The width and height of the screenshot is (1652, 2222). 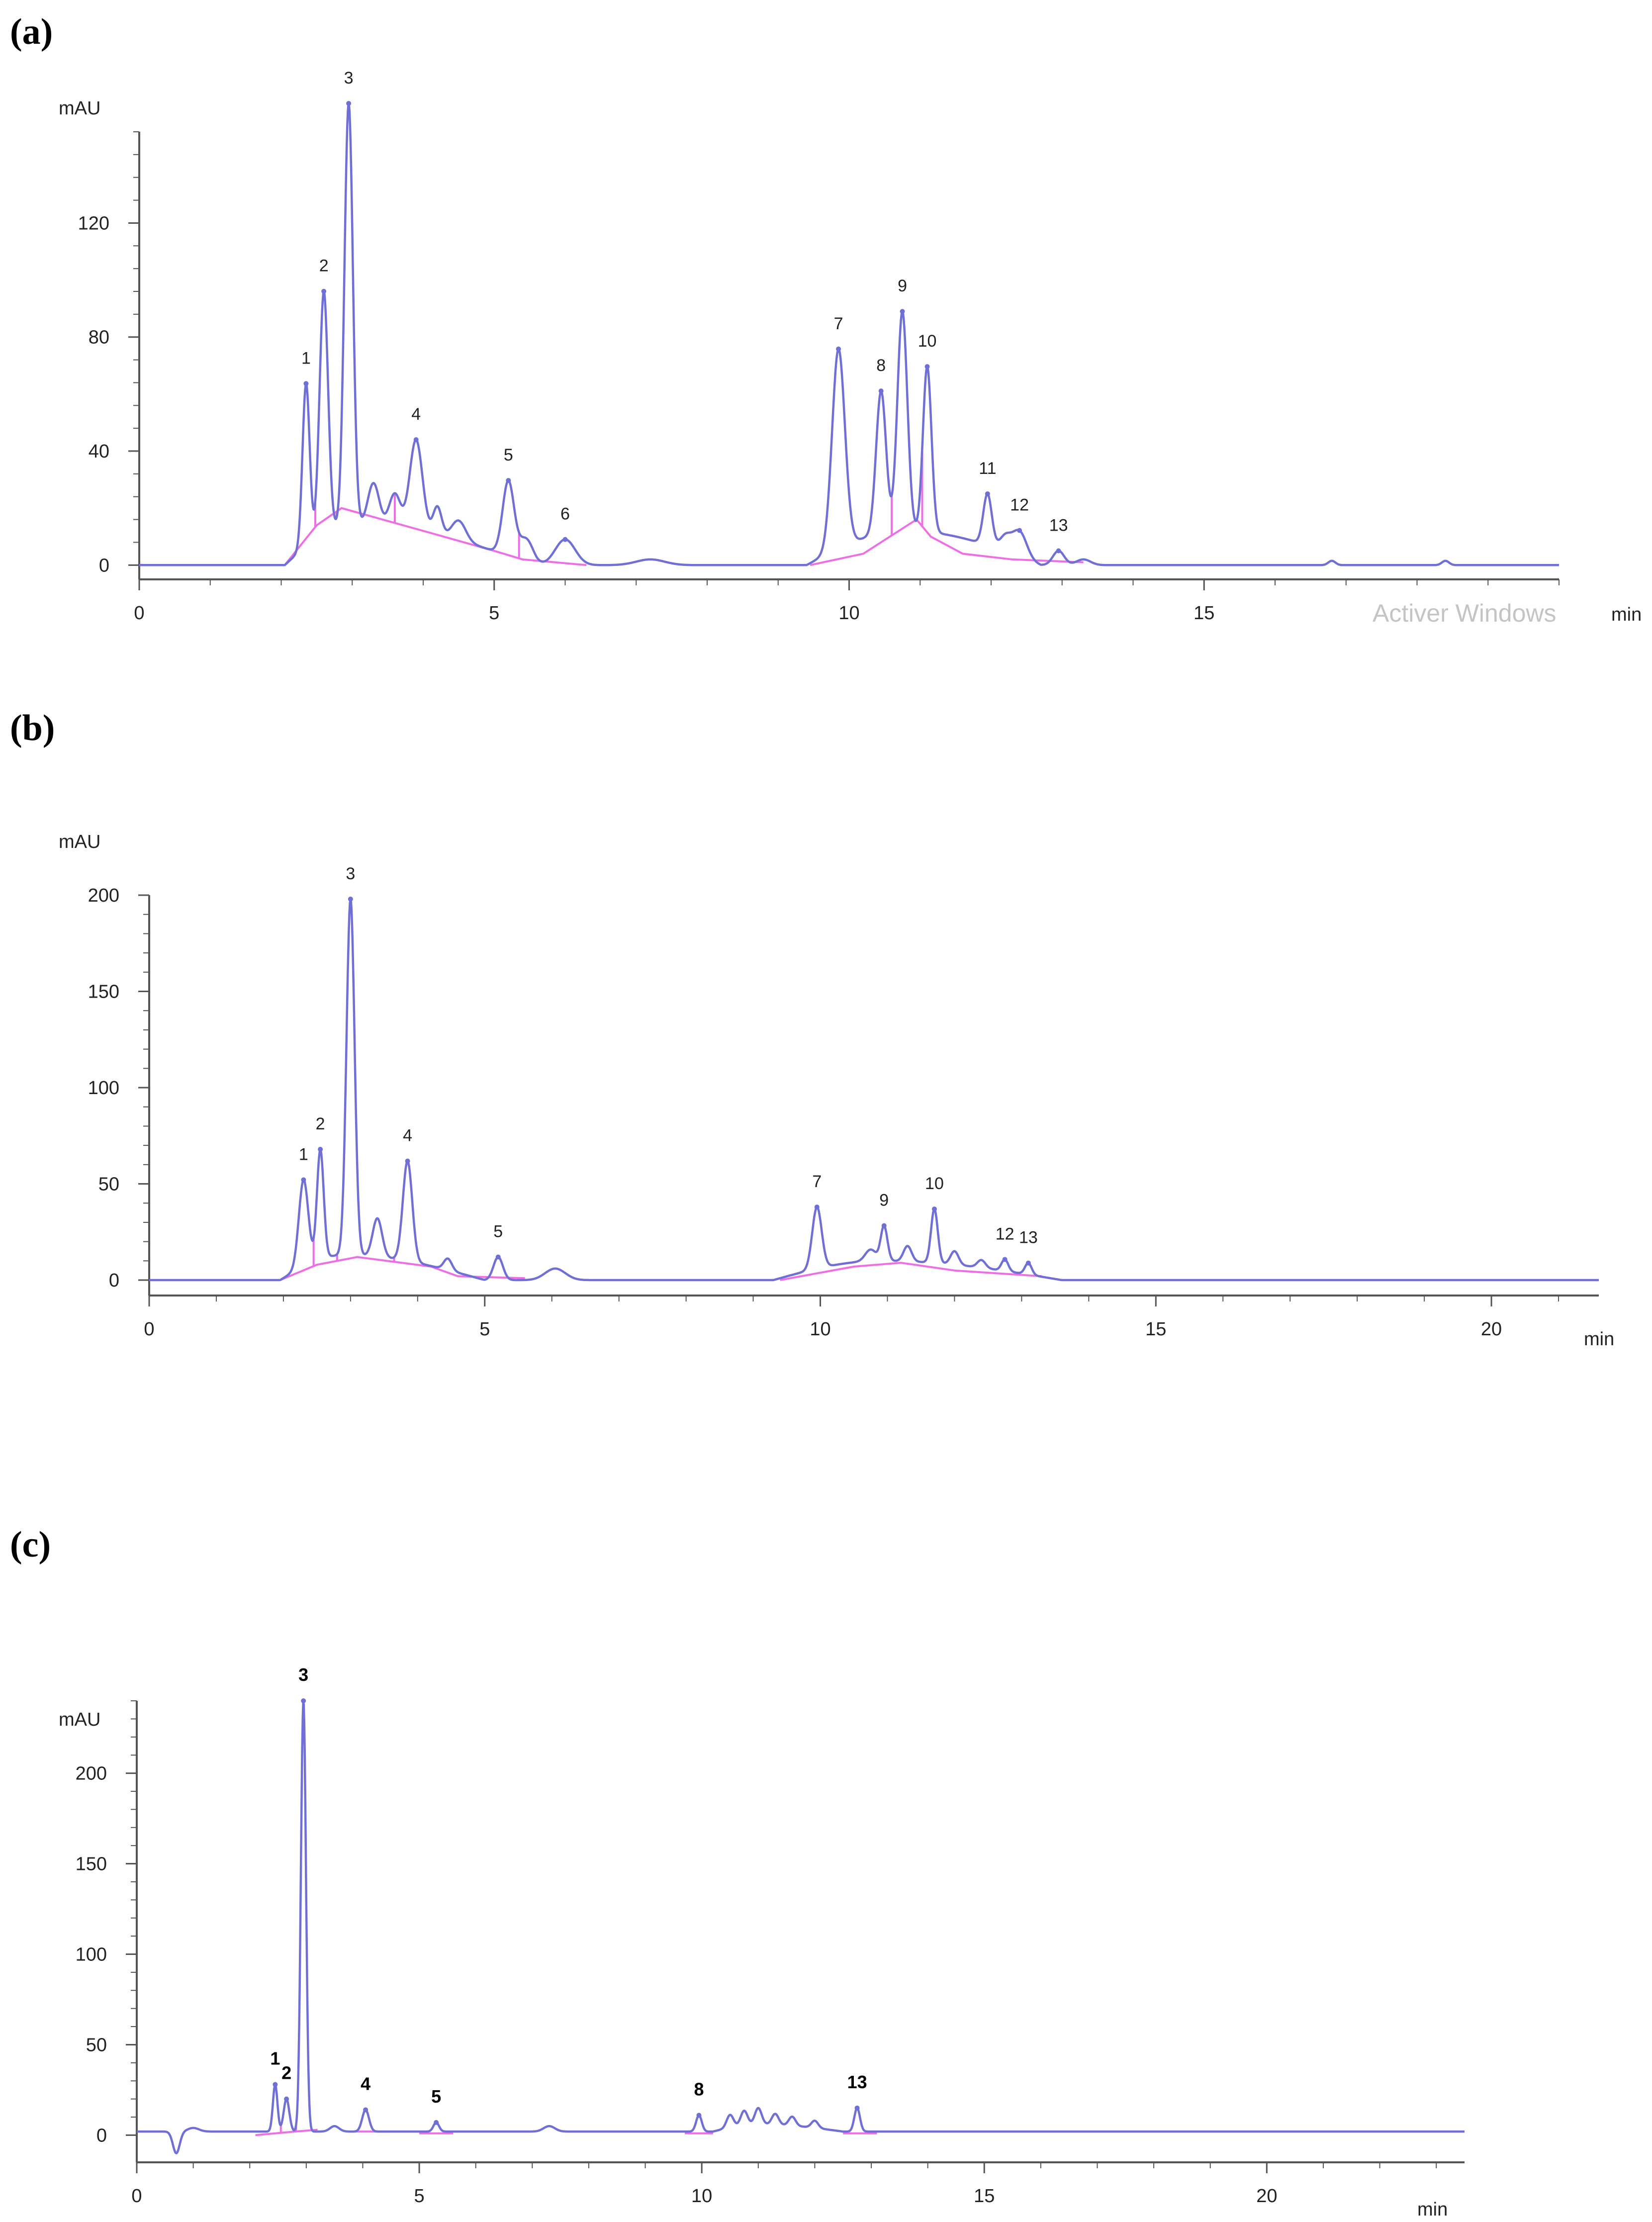 What do you see at coordinates (93, 223) in the screenshot?
I see `y-tick-label: 120` at bounding box center [93, 223].